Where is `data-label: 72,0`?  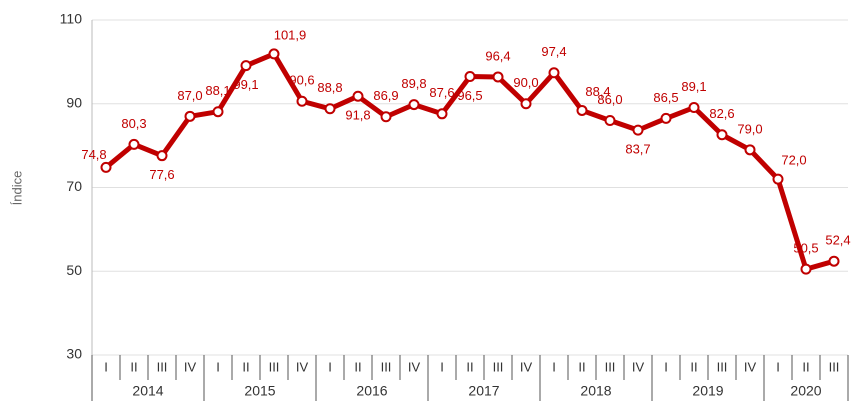
data-label: 72,0 is located at coordinates (793, 160).